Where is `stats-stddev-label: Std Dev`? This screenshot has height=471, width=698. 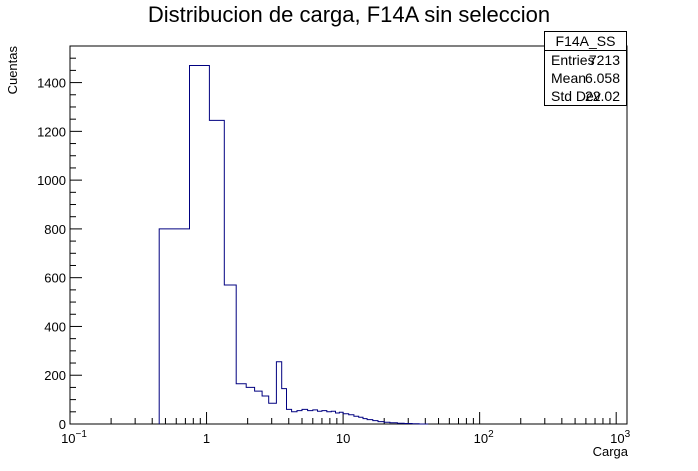 stats-stddev-label: Std Dev is located at coordinates (576, 96).